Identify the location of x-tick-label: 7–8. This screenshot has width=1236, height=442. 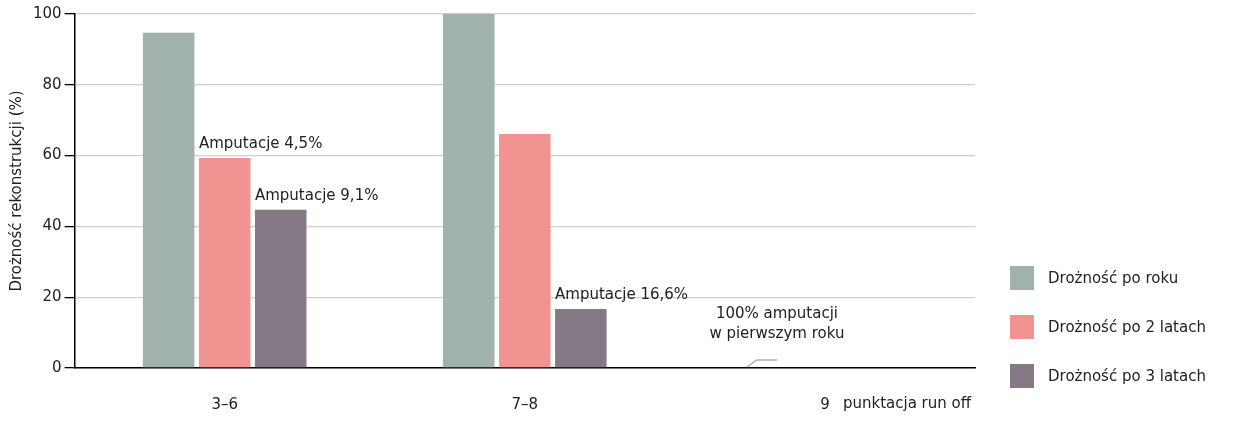
(525, 403).